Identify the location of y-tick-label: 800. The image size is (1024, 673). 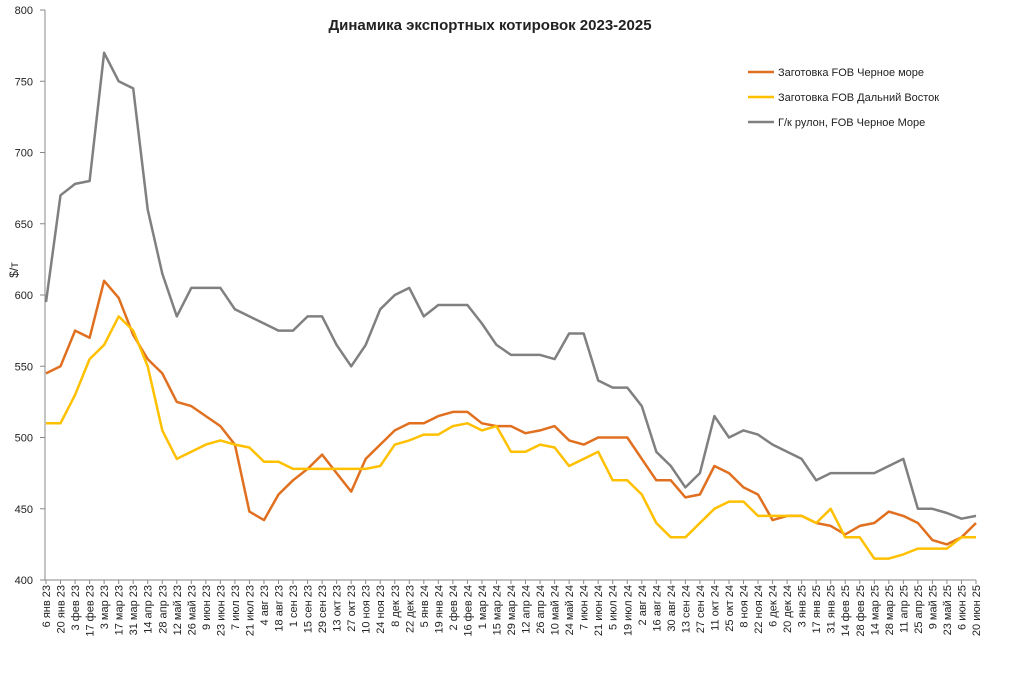
(24, 11).